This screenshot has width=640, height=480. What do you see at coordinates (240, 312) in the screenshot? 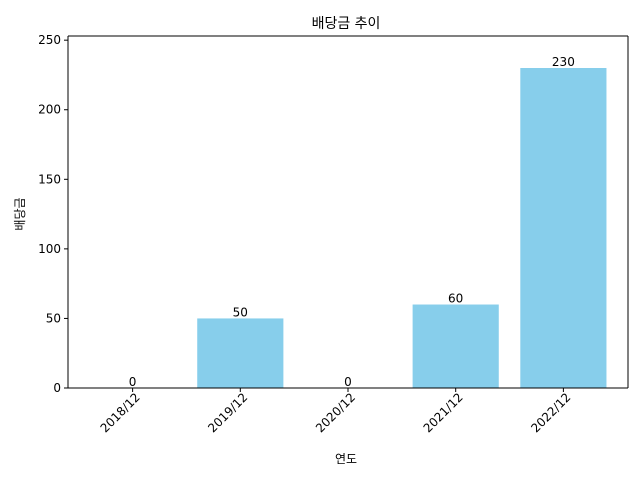
I see `bar-data-label: 50` at bounding box center [240, 312].